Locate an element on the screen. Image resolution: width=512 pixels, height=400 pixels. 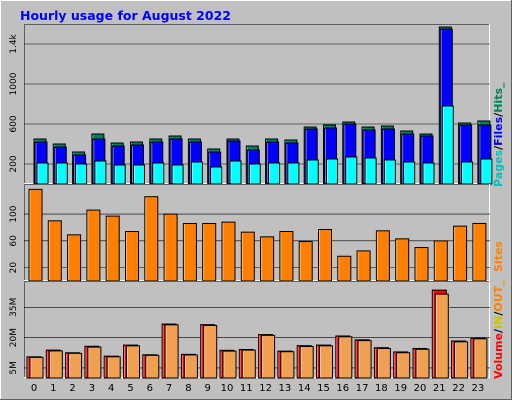
sites-y-tick: 100 is located at coordinates (14, 213).